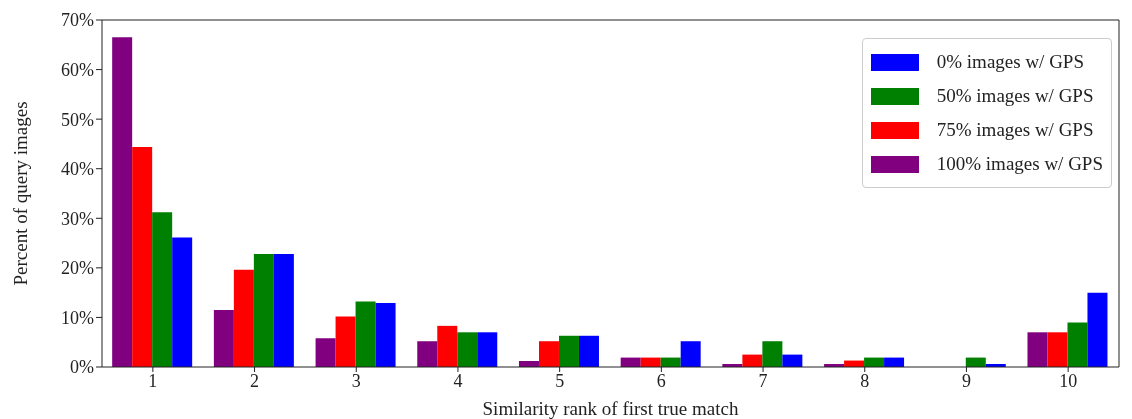 Image resolution: width=1132 pixels, height=419 pixels. What do you see at coordinates (560, 380) in the screenshot?
I see `x-tick-label: 5` at bounding box center [560, 380].